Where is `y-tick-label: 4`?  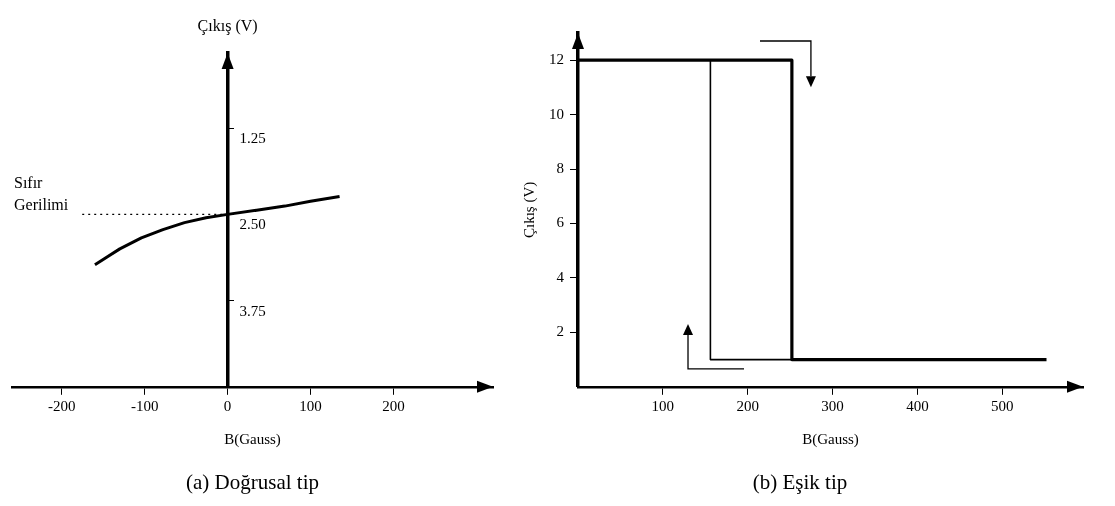
y-tick-label: 4 is located at coordinates (560, 276).